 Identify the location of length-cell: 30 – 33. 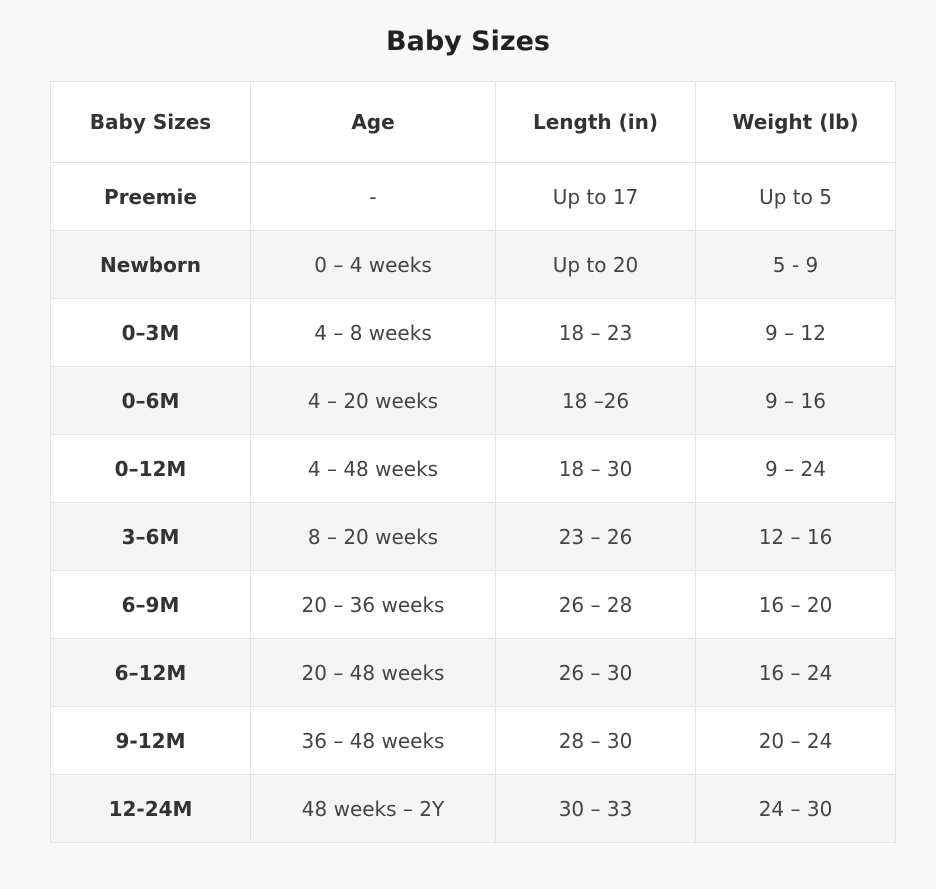
(595, 808).